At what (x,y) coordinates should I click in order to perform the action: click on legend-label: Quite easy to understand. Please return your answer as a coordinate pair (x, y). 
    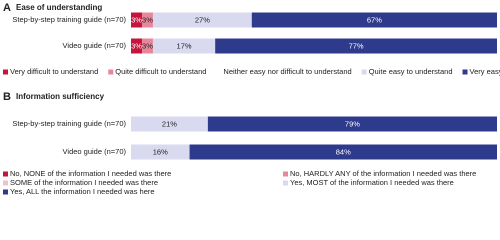
    Looking at the image, I should click on (411, 71).